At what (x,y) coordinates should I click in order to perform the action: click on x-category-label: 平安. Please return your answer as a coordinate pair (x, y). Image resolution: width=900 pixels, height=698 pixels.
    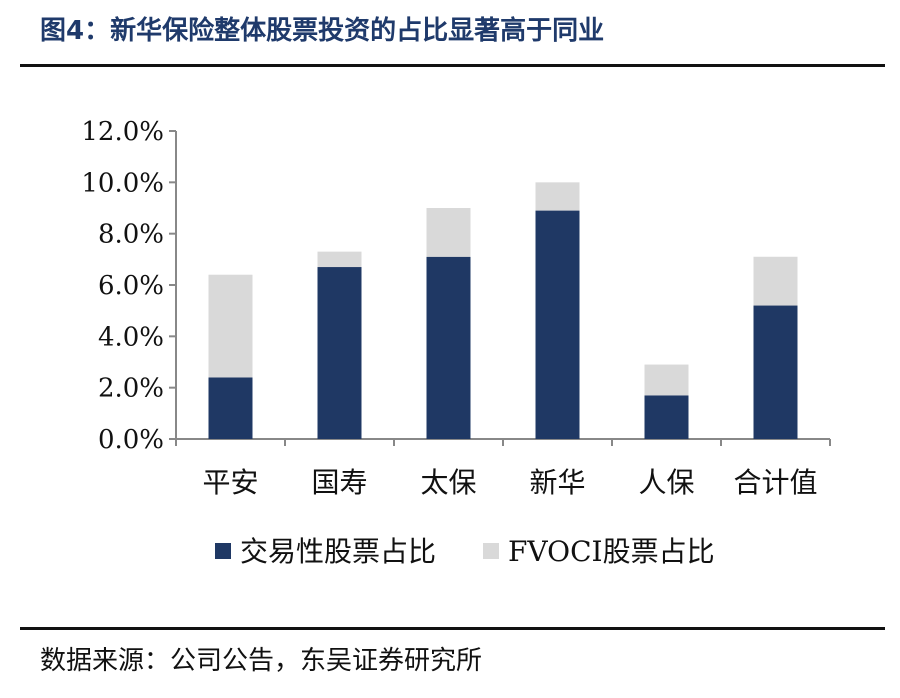
    Looking at the image, I should click on (230, 482).